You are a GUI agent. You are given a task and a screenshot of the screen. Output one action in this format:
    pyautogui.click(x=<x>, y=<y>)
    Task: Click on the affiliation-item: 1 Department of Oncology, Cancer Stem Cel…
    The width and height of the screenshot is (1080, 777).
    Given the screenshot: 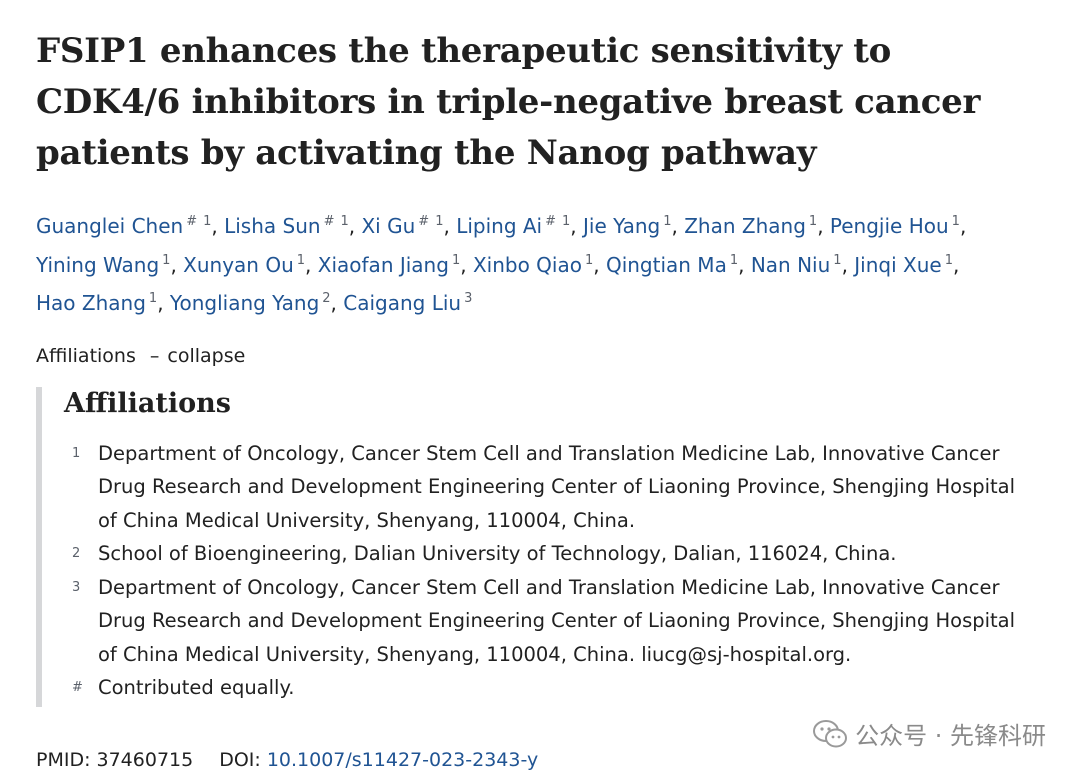 What is the action you would take?
    pyautogui.click(x=554, y=487)
    